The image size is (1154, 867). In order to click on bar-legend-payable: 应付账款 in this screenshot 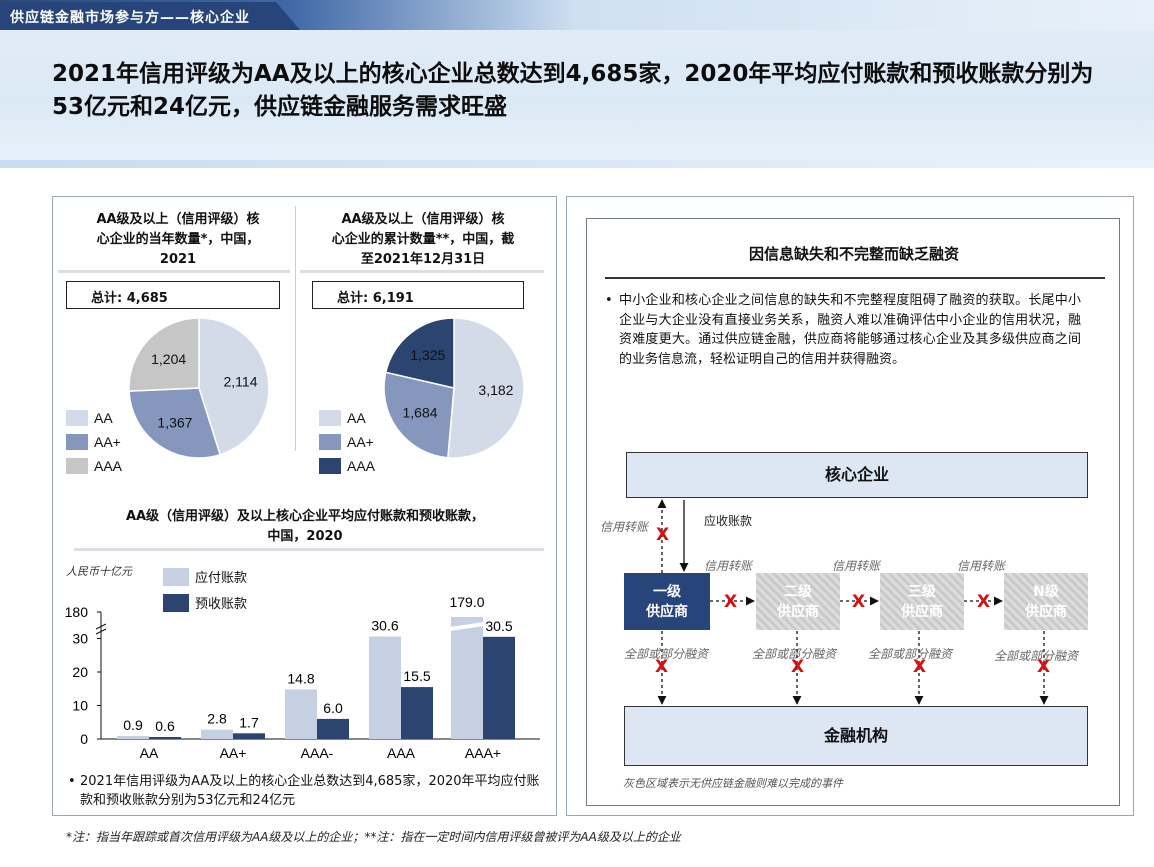, I will do `click(205, 576)`.